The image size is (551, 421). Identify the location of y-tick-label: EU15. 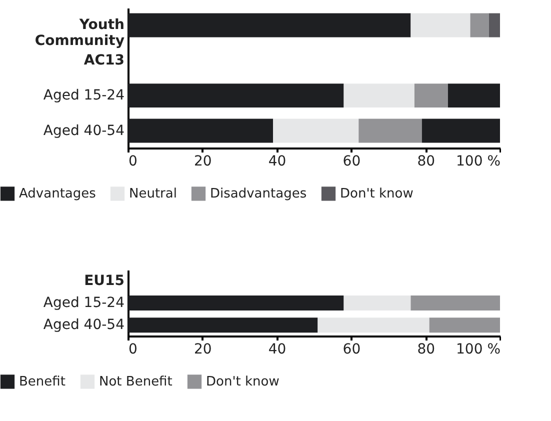
(104, 280).